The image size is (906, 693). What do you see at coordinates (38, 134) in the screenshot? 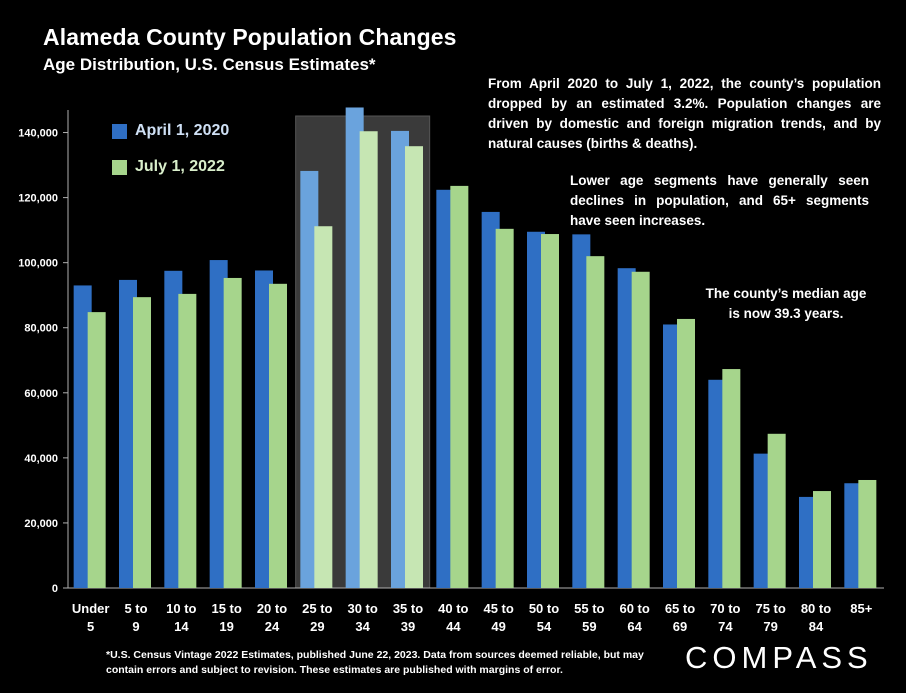
I see `y-tick-label: 140,000` at bounding box center [38, 134].